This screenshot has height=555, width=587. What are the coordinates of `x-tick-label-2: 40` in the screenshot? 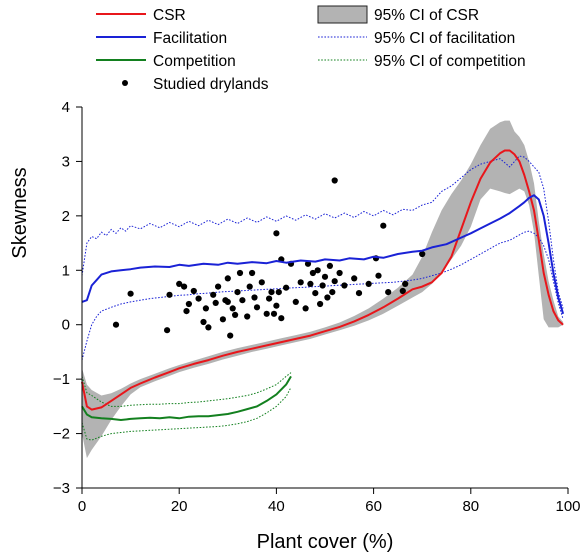 It's located at (276, 506).